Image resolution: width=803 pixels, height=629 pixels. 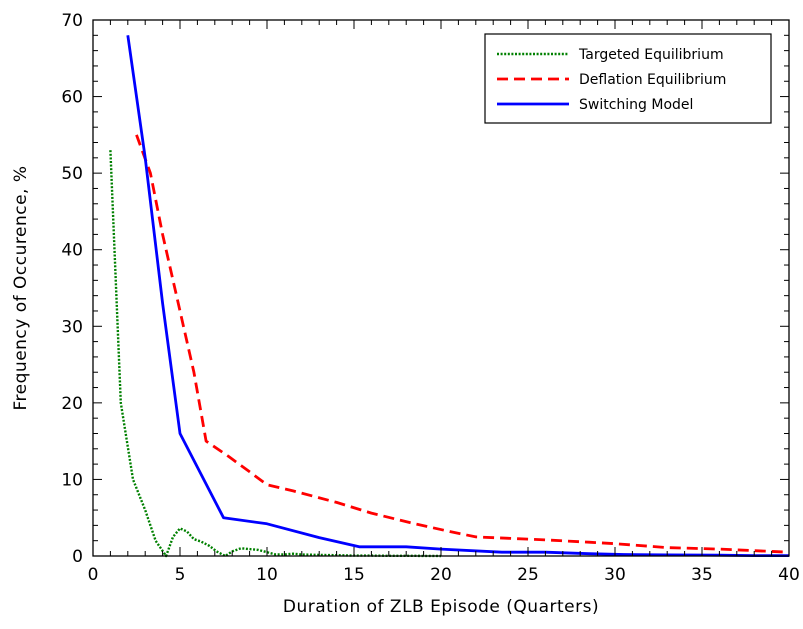 I want to click on x-tick-label: 25, so click(x=528, y=575).